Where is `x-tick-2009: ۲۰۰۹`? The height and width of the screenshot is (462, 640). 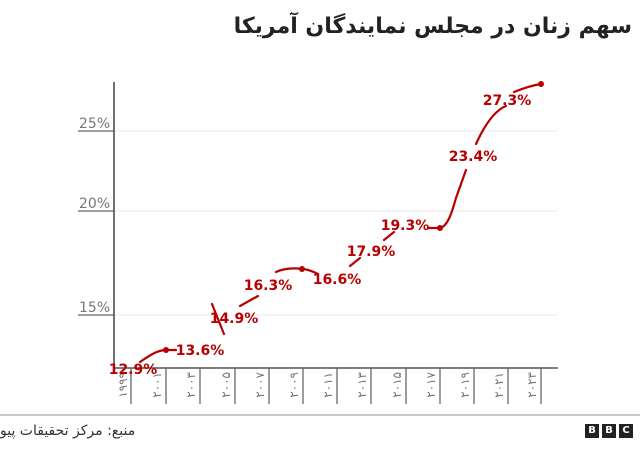 x-tick-2009: ۲۰۰۹ is located at coordinates (294, 385).